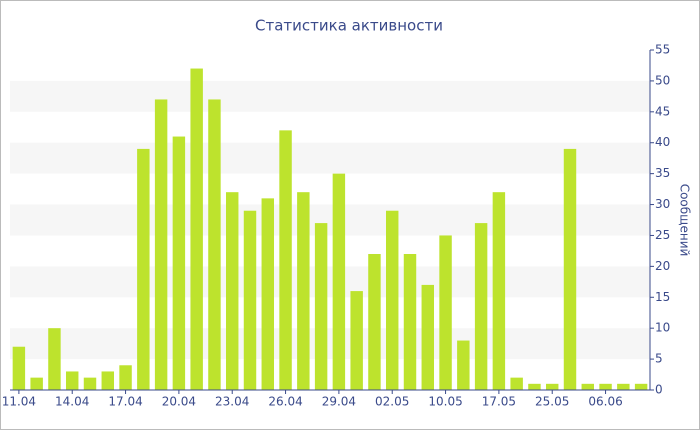 This screenshot has width=700, height=430. Describe the element at coordinates (659, 359) in the screenshot. I see `y-tick-label: 5` at that location.